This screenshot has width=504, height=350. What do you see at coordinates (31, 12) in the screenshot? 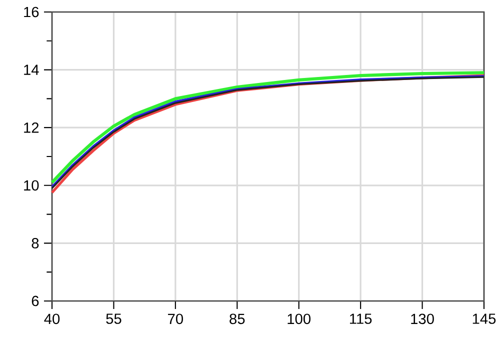
I see `y-tick-label: 16` at bounding box center [31, 12].